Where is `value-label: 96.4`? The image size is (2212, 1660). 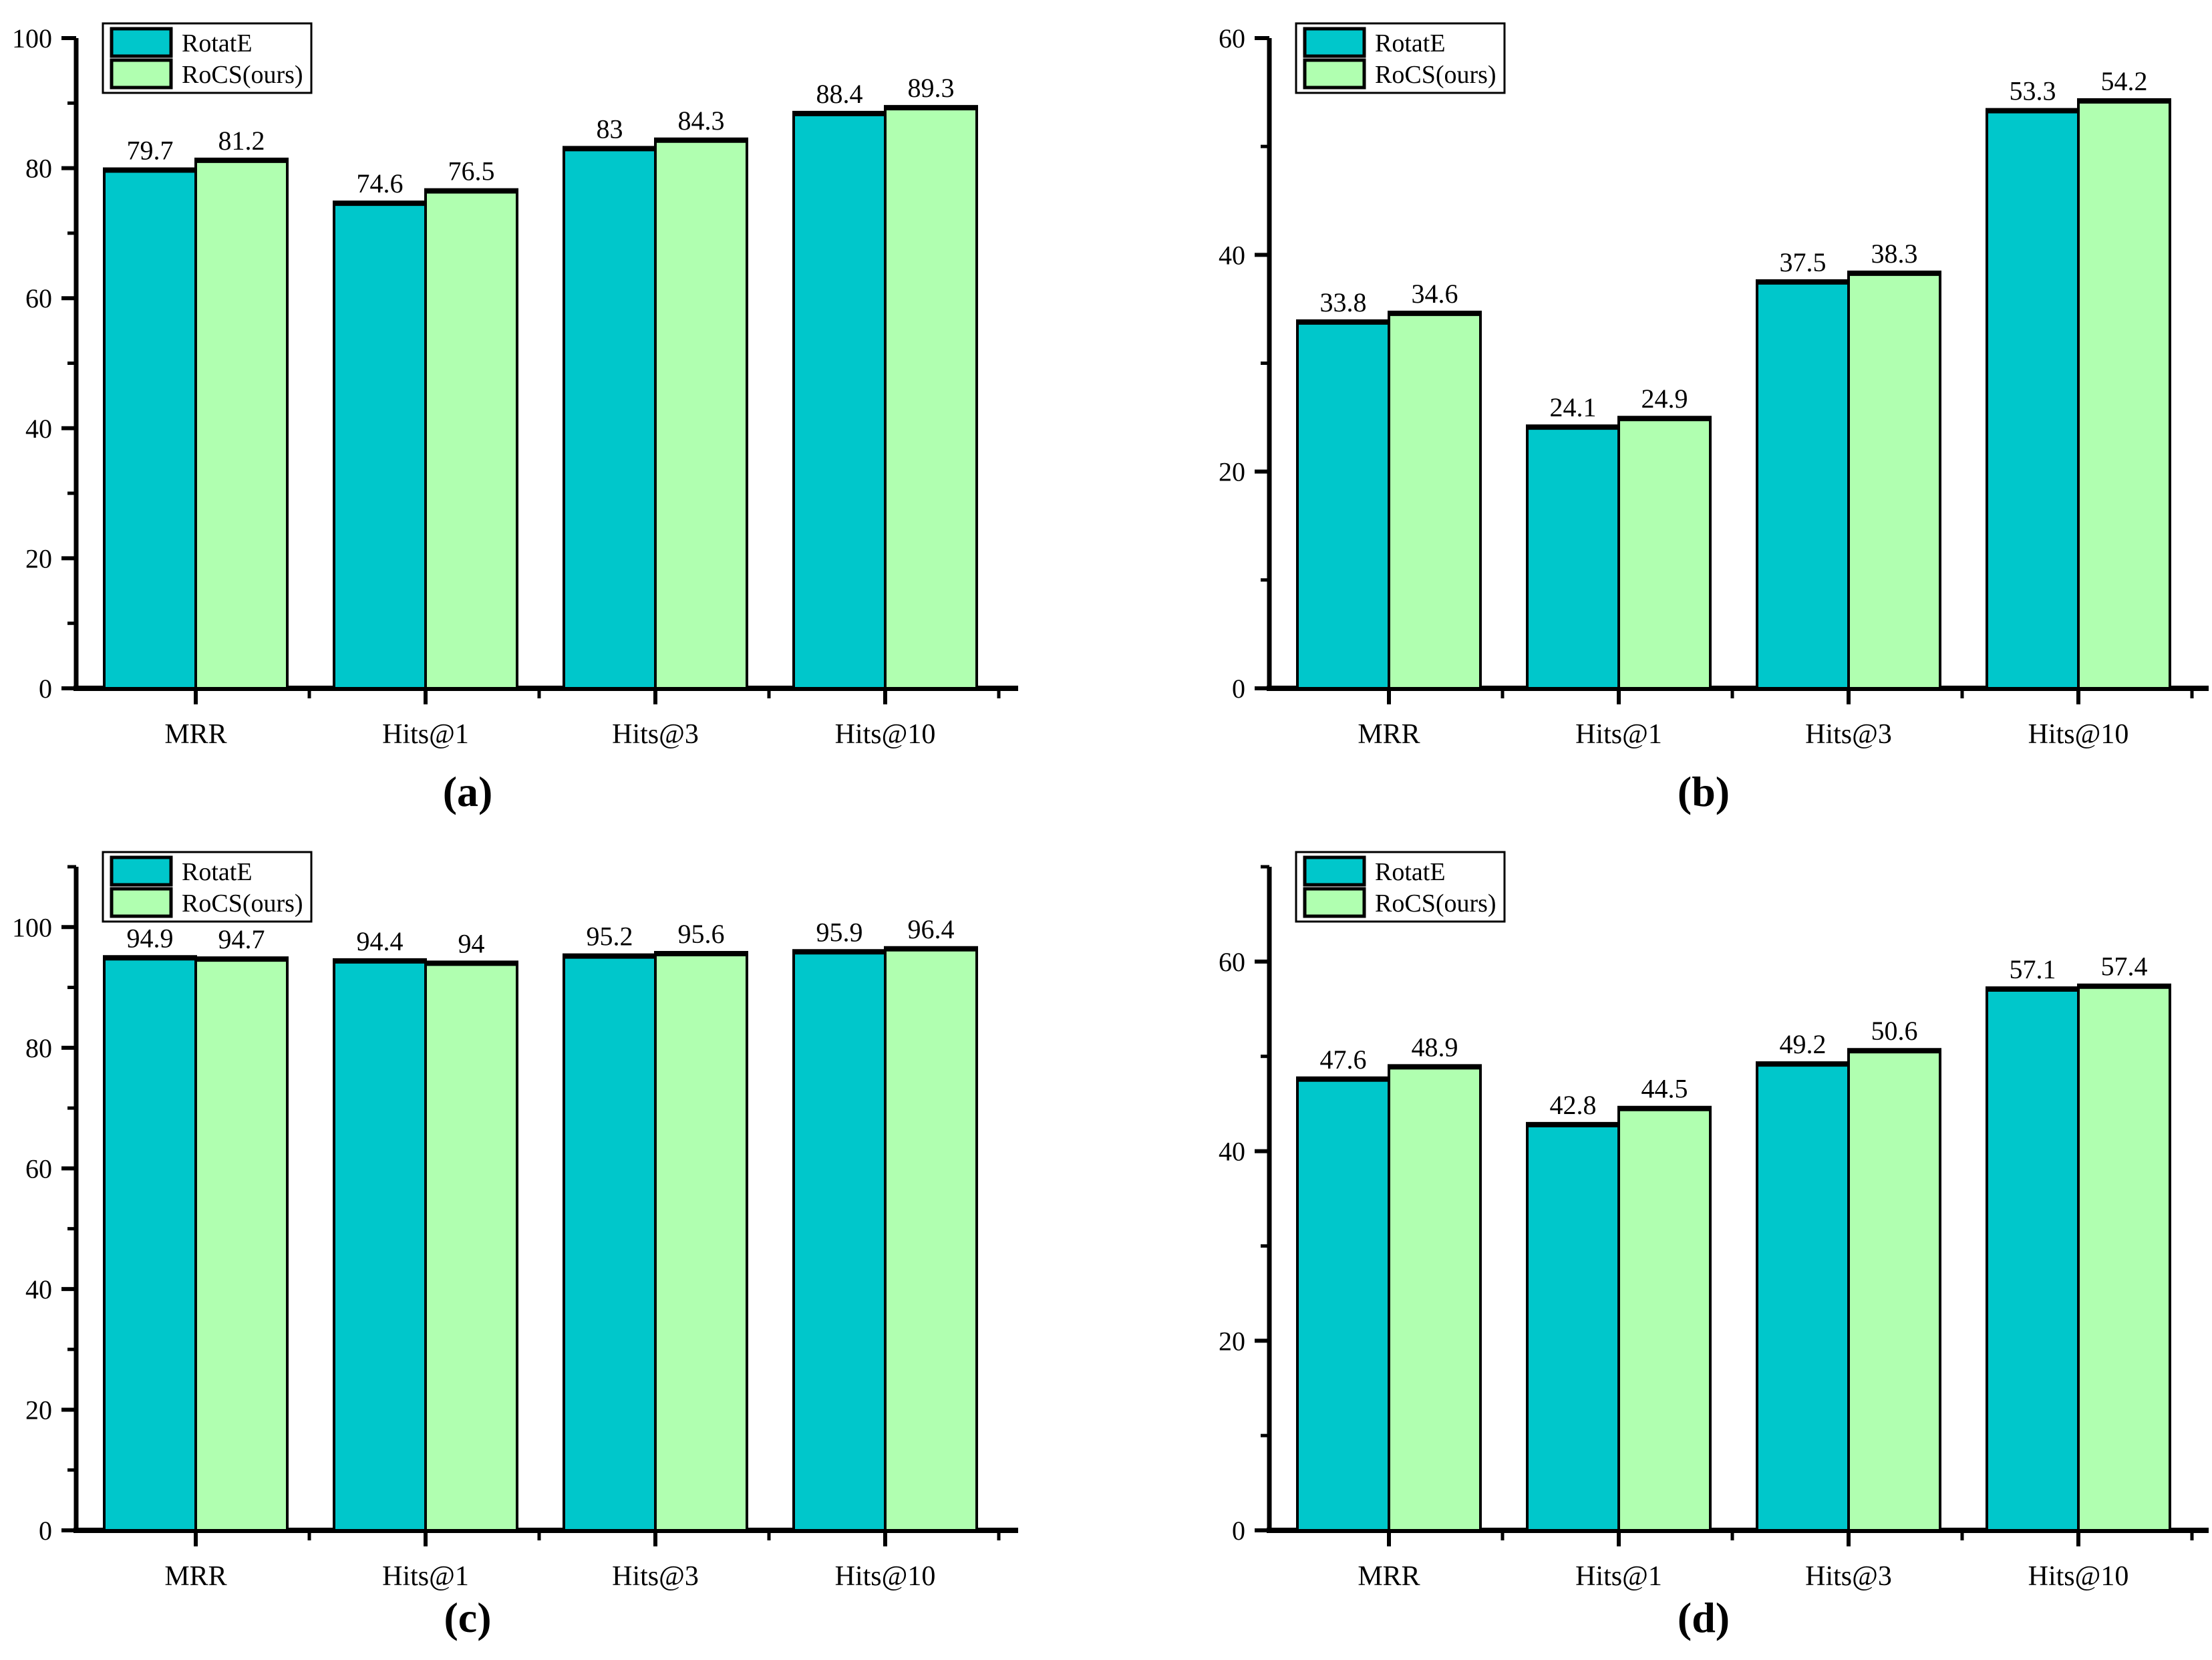
value-label: 96.4 is located at coordinates (931, 929).